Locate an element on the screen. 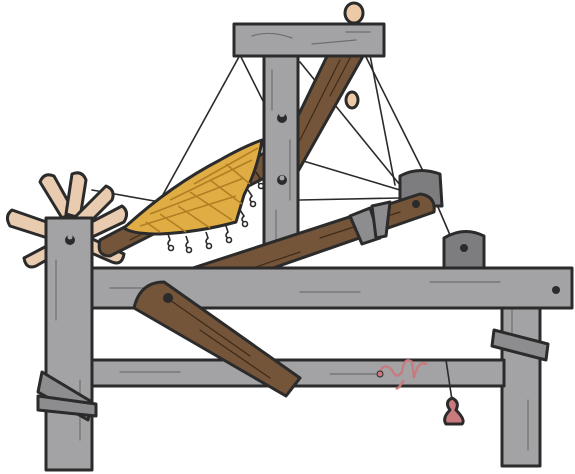 The height and width of the screenshot is (474, 575). pink-charm is located at coordinates (420, 392).